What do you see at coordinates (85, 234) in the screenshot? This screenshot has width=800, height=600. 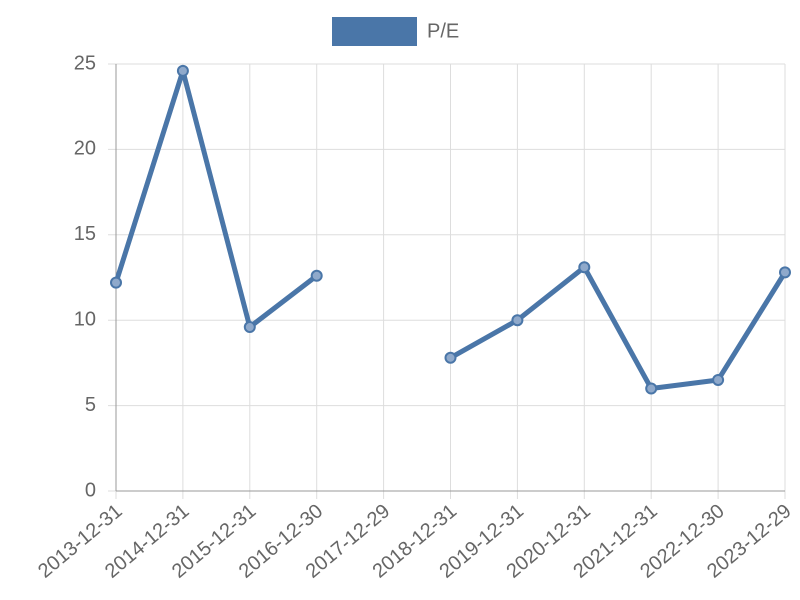 I see `y-tick-label: 15` at bounding box center [85, 234].